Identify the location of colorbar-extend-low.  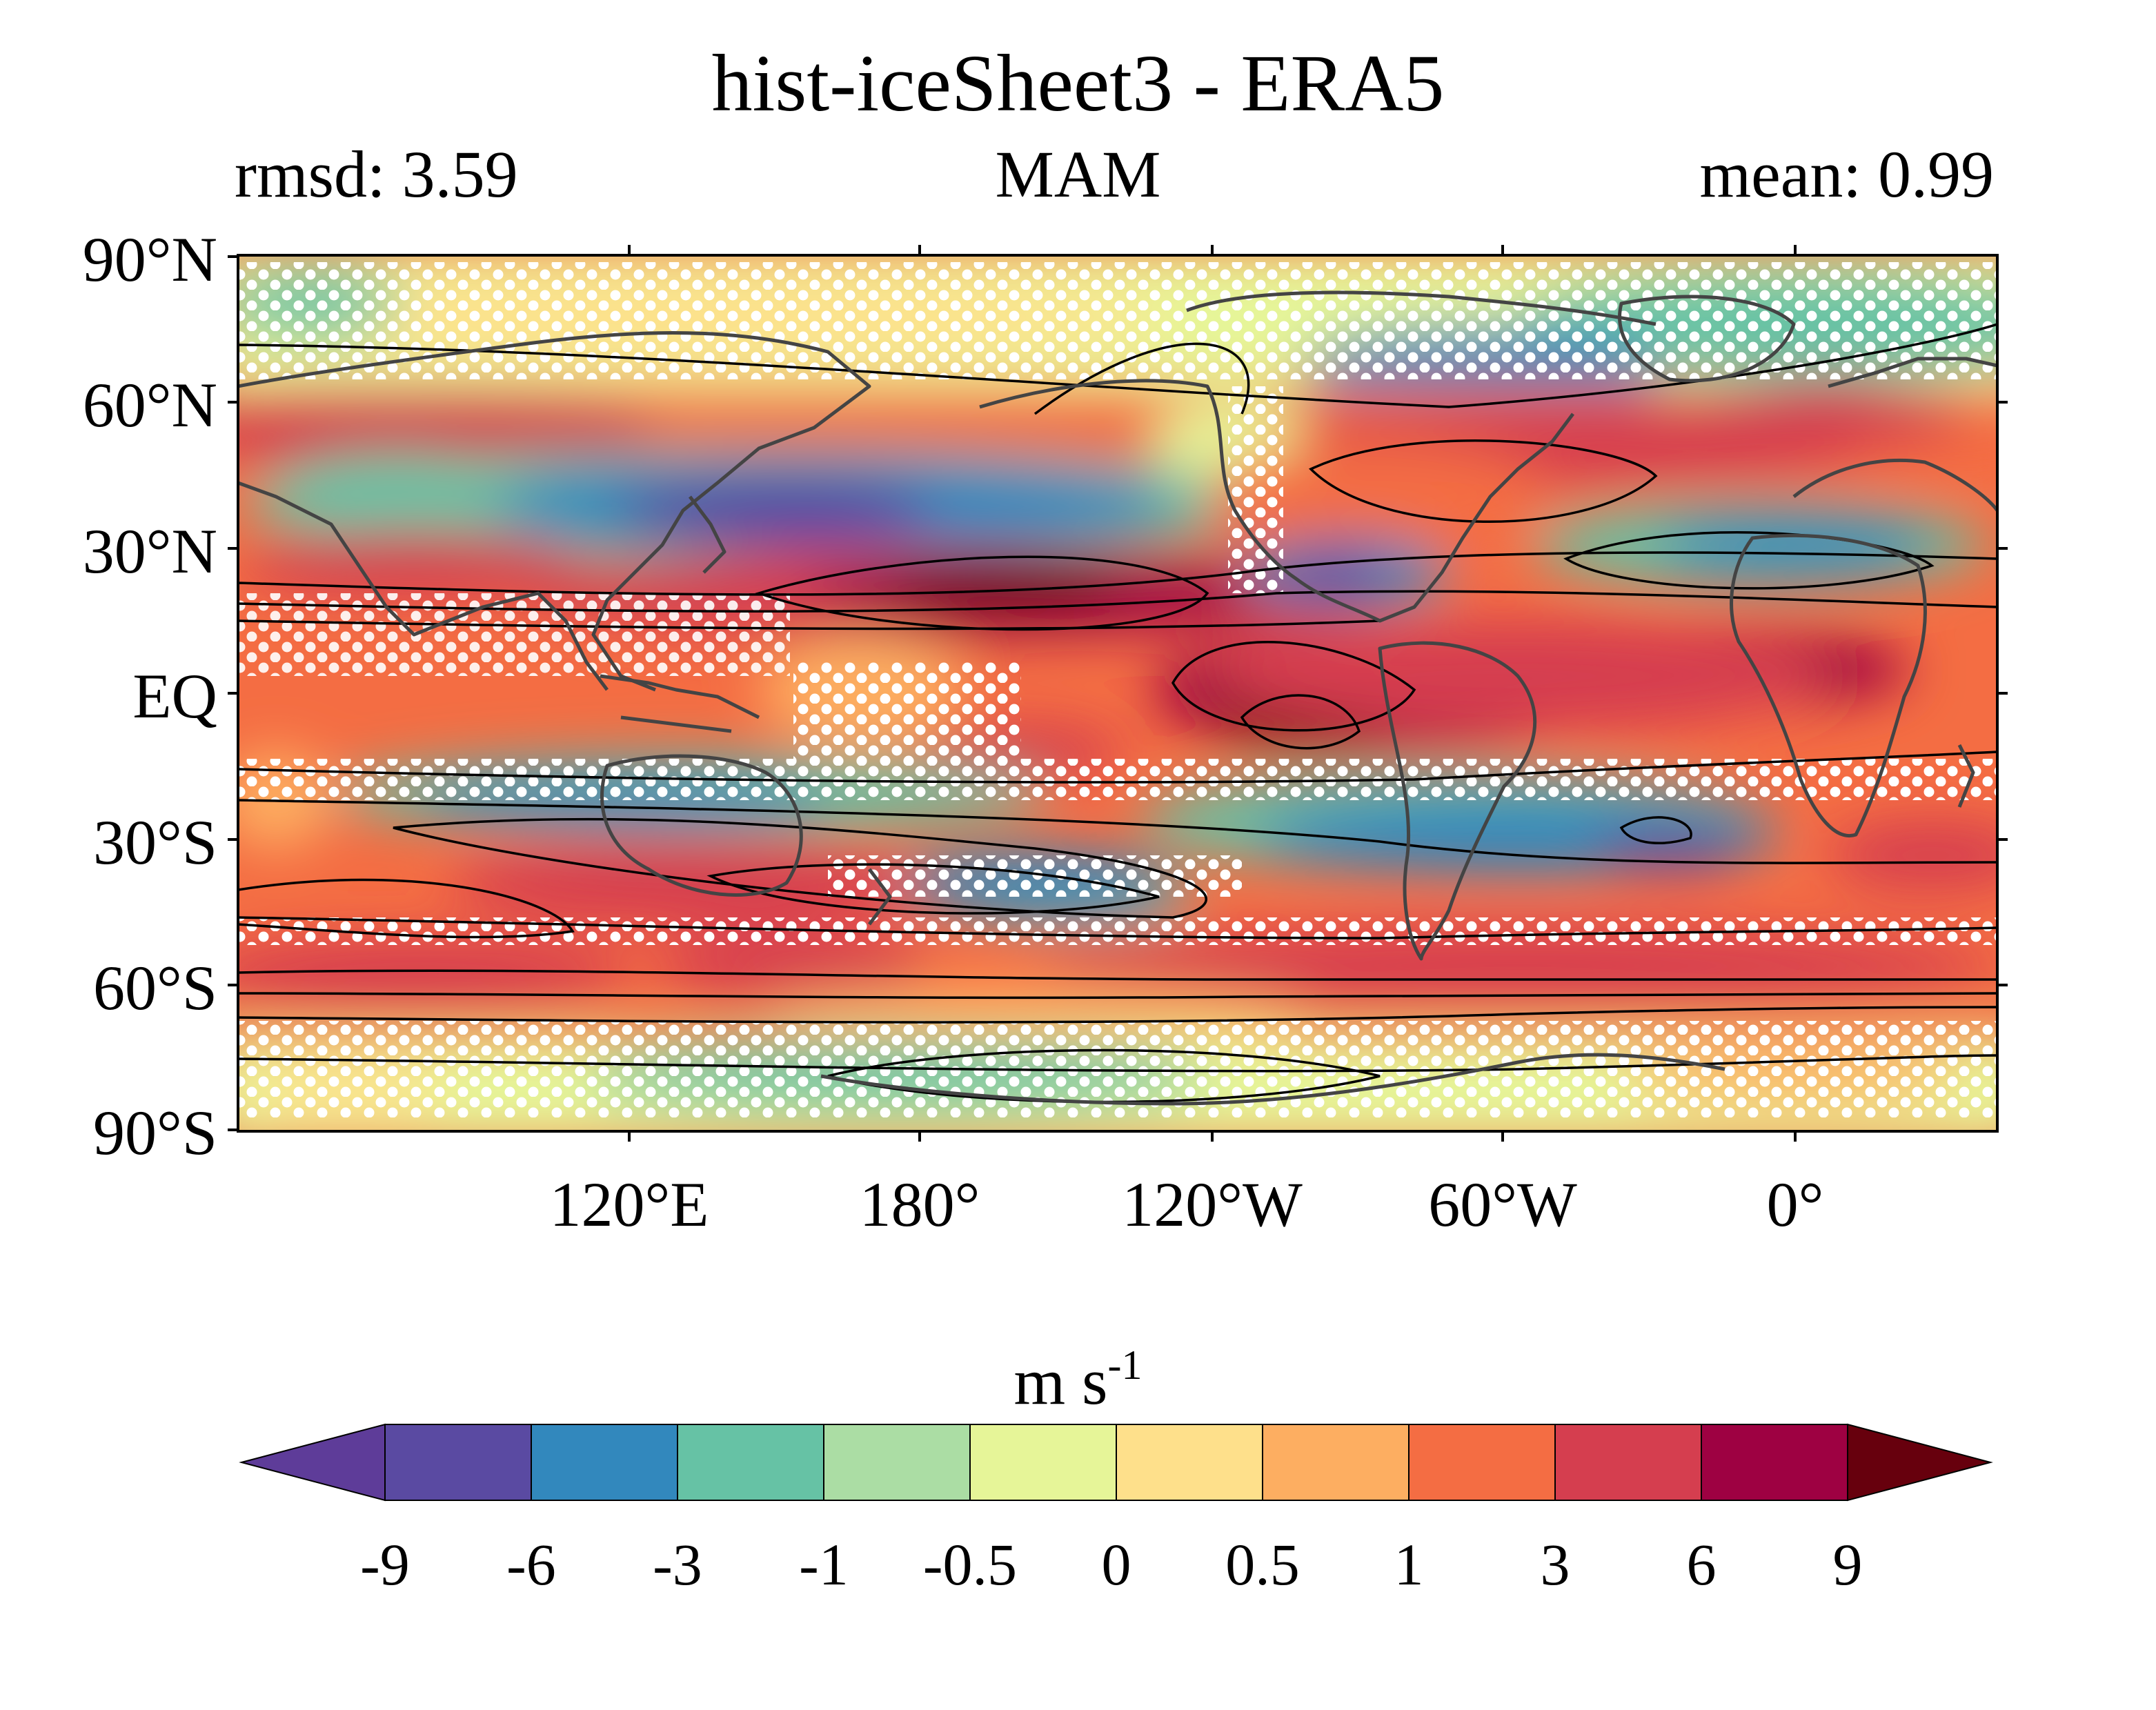
(312, 1462).